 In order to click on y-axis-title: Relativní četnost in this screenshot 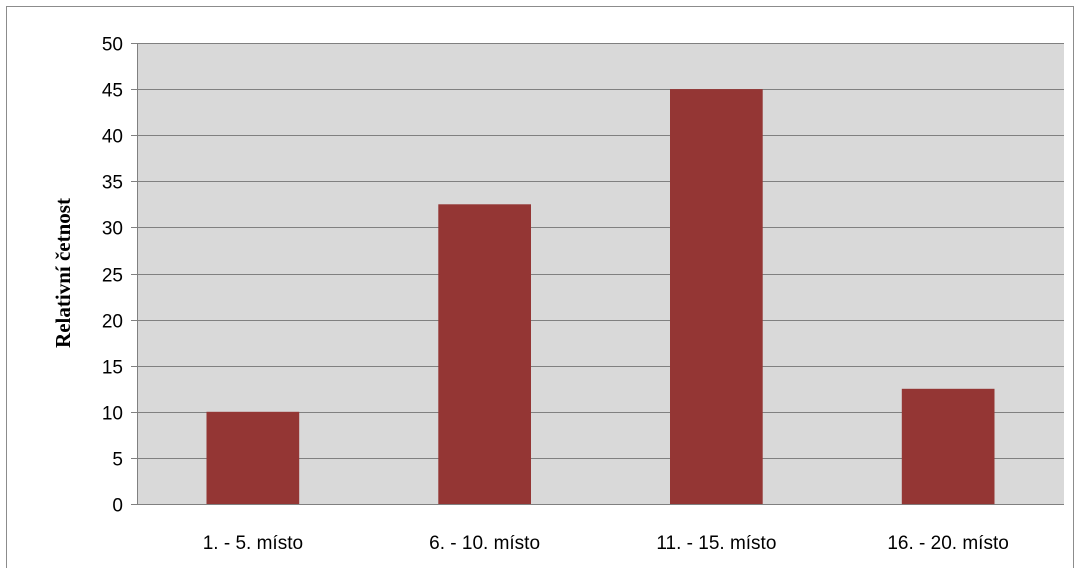, I will do `click(63, 273)`.